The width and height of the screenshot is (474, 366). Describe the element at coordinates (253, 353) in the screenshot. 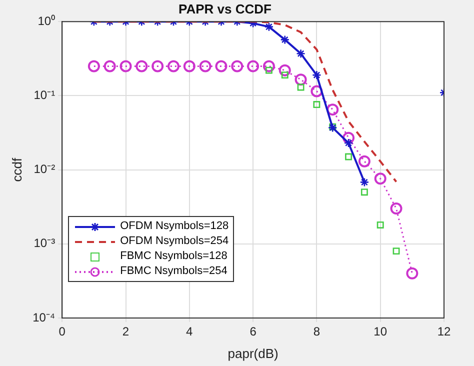

I see `x-axis-title: papr(dB)` at that location.